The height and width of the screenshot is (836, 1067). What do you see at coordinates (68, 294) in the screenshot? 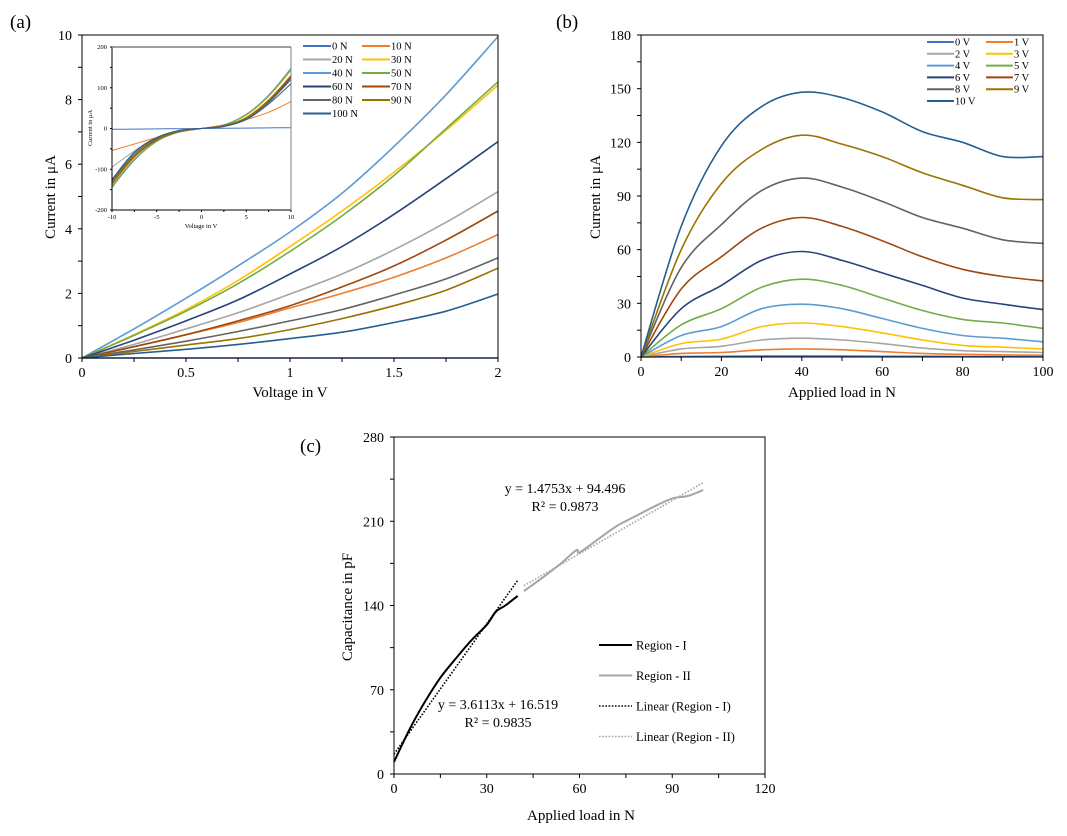
I see `panel-a-y-tick-label: 2` at bounding box center [68, 294].